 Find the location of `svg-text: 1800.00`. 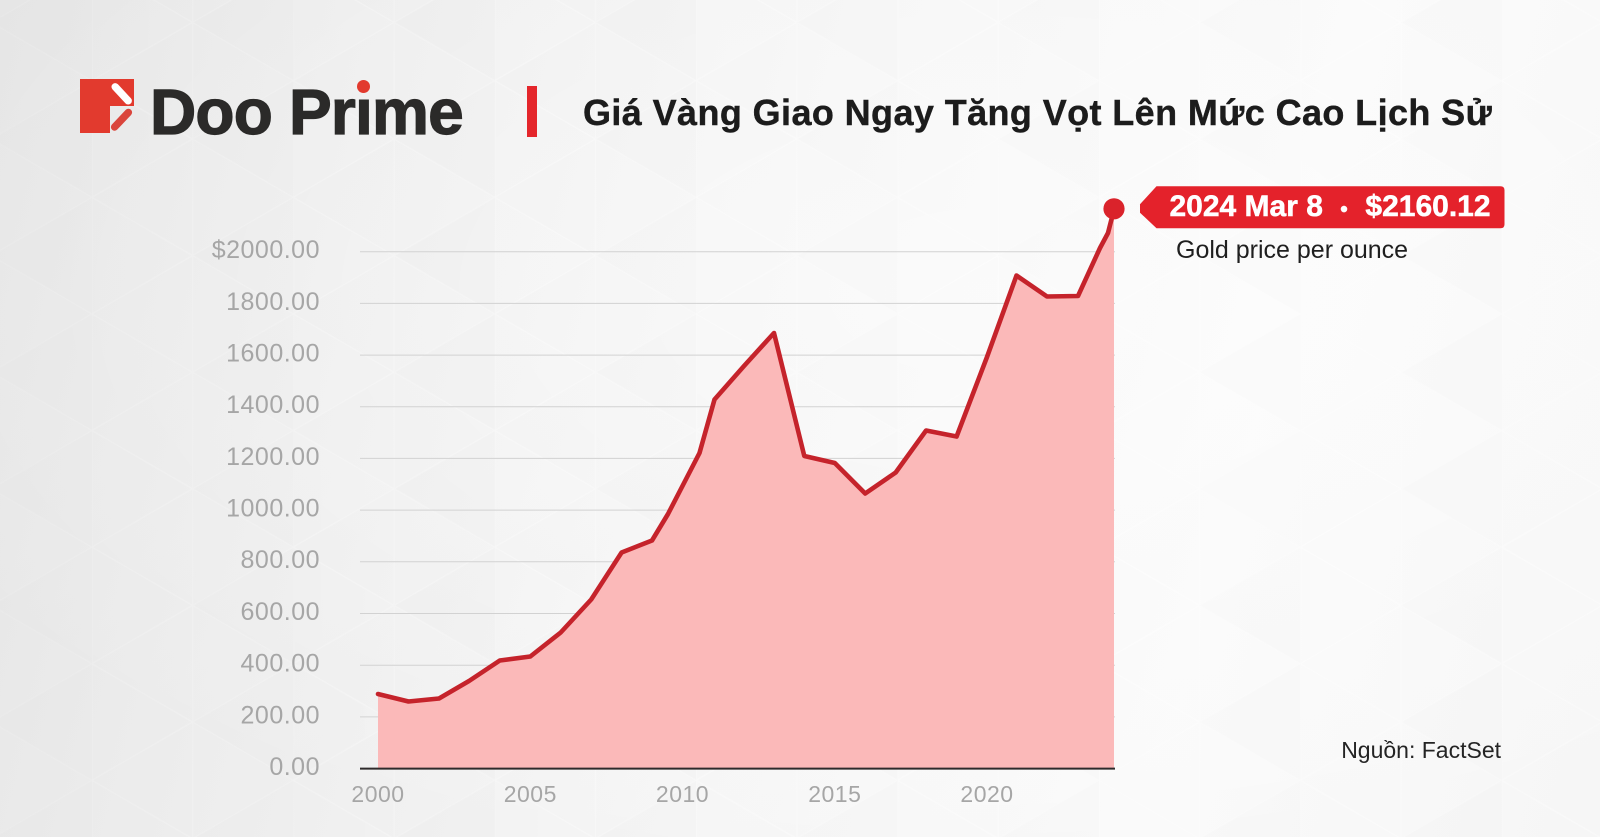

svg-text: 1800.00 is located at coordinates (273, 302).